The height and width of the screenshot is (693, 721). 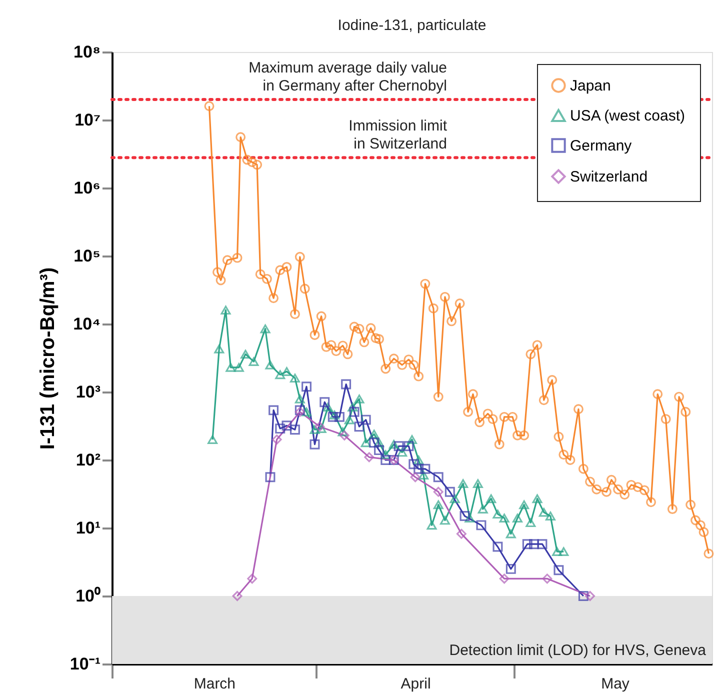 I want to click on x-tick-label: March, so click(x=215, y=684).